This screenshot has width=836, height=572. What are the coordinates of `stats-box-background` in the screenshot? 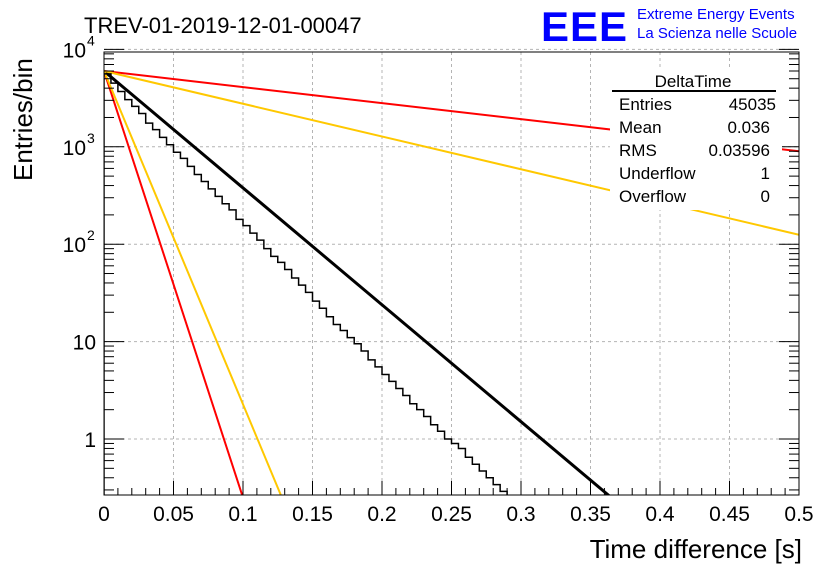 It's located at (696, 140).